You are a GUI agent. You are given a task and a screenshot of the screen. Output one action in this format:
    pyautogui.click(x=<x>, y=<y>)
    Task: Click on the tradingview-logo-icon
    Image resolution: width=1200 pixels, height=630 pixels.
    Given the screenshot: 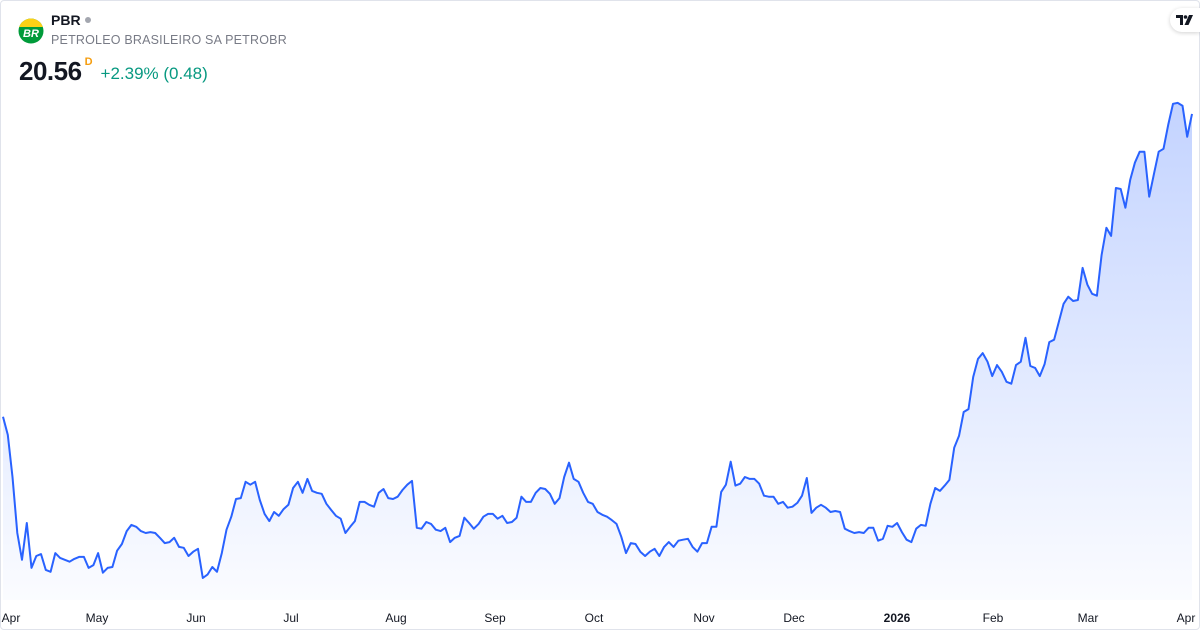 What is the action you would take?
    pyautogui.click(x=1184, y=20)
    